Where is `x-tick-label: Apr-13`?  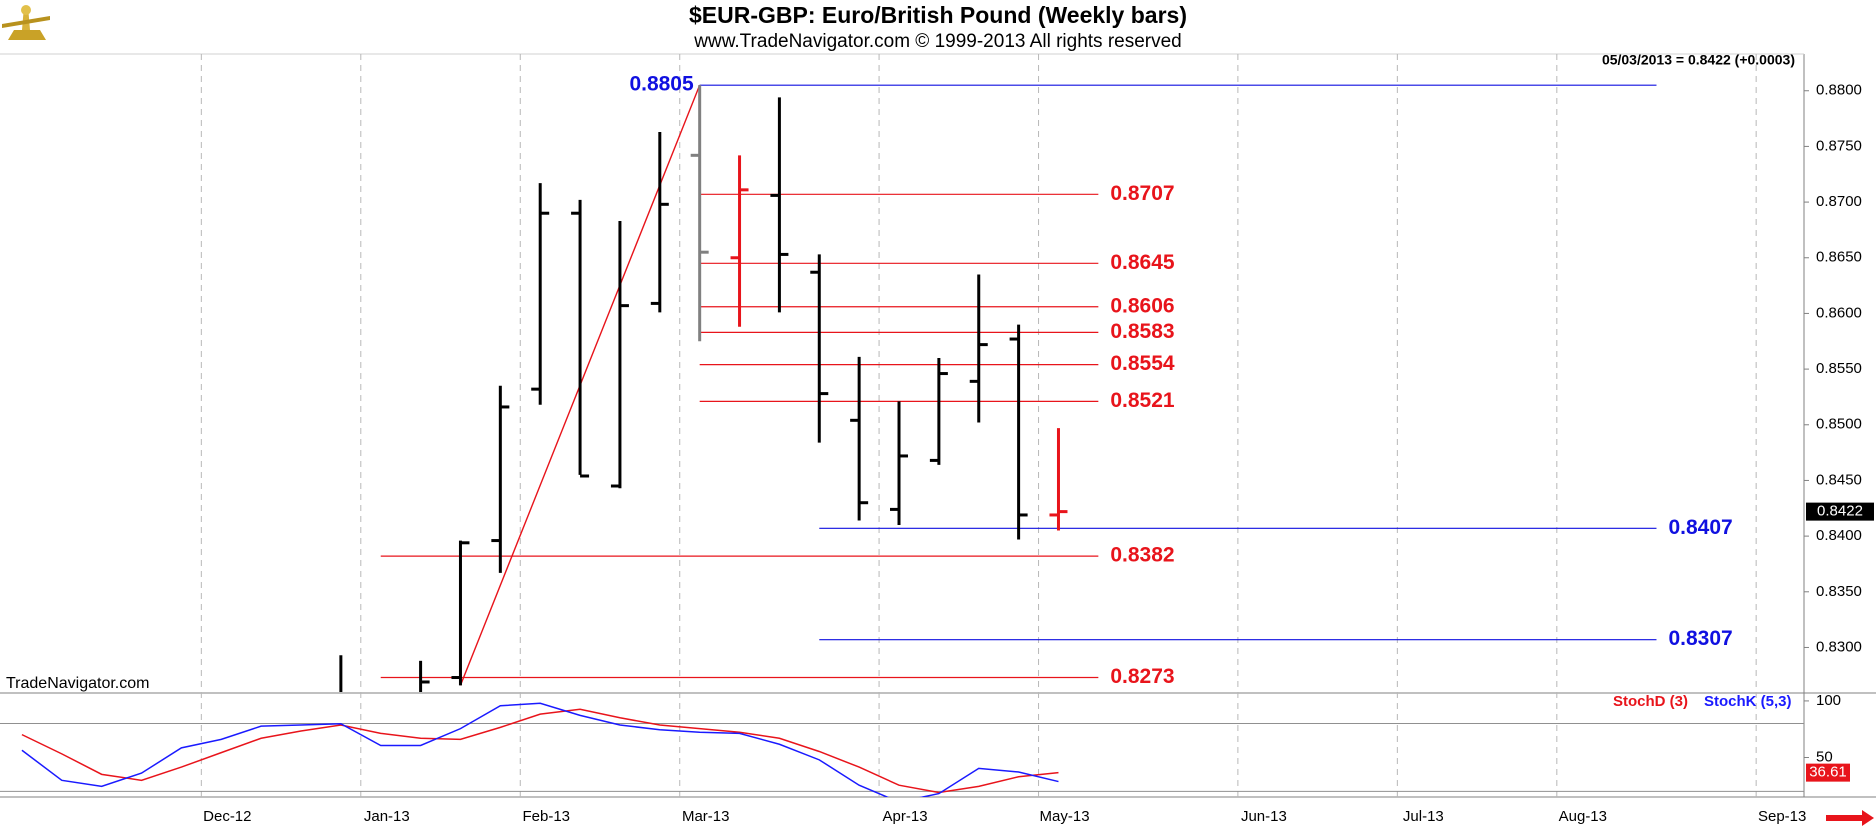
x-tick-label: Apr-13 is located at coordinates (905, 816).